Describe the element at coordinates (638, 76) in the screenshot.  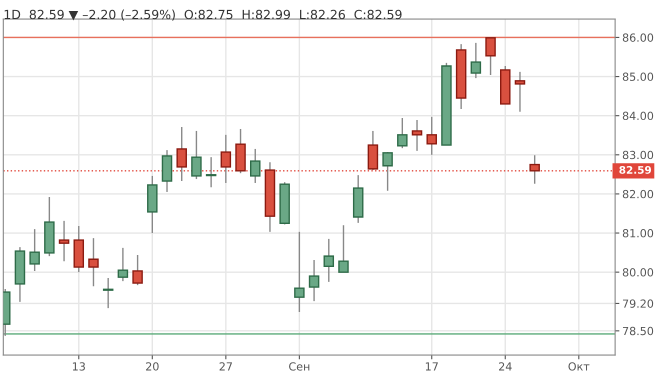
I see `y-tick-label: 85.00` at that location.